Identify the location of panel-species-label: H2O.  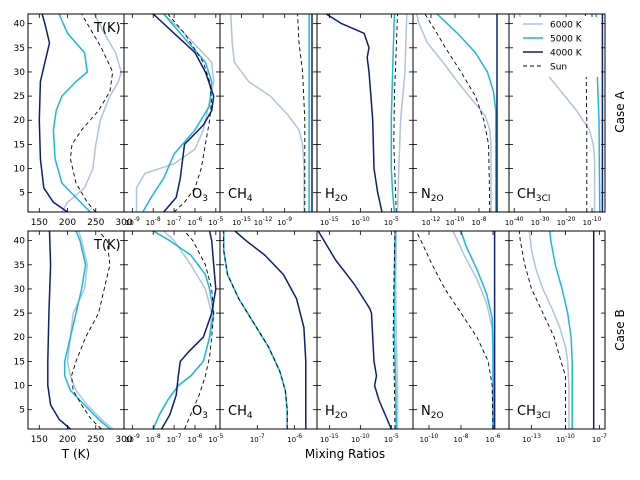
(336, 195).